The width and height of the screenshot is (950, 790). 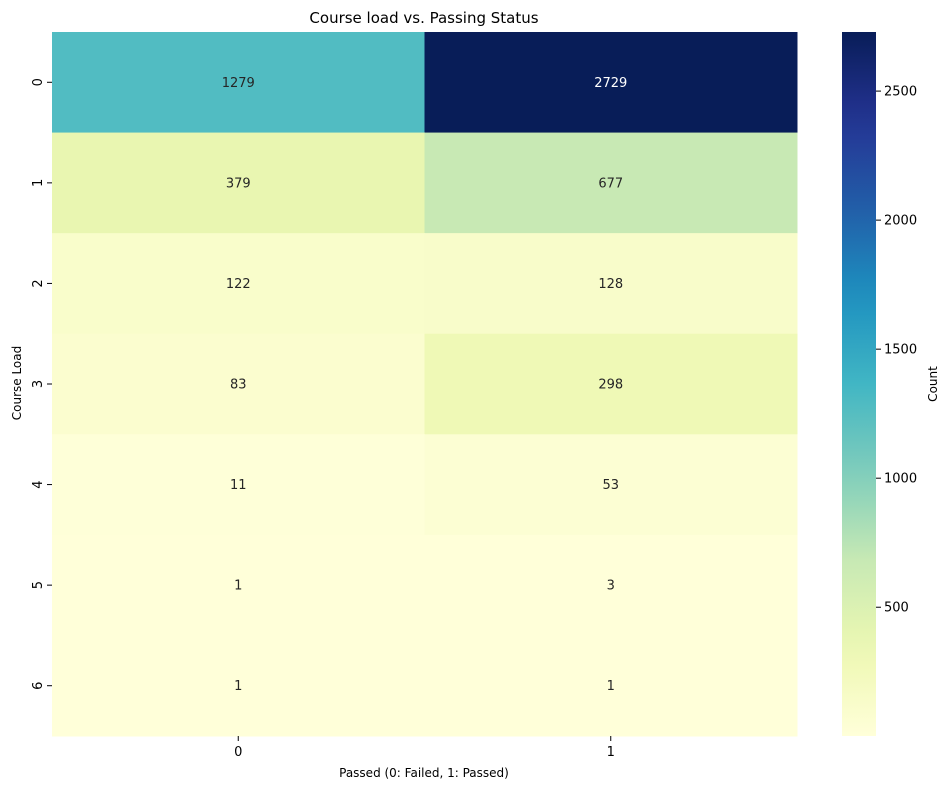 What do you see at coordinates (896, 608) in the screenshot?
I see `colorbar-tick-label: 500` at bounding box center [896, 608].